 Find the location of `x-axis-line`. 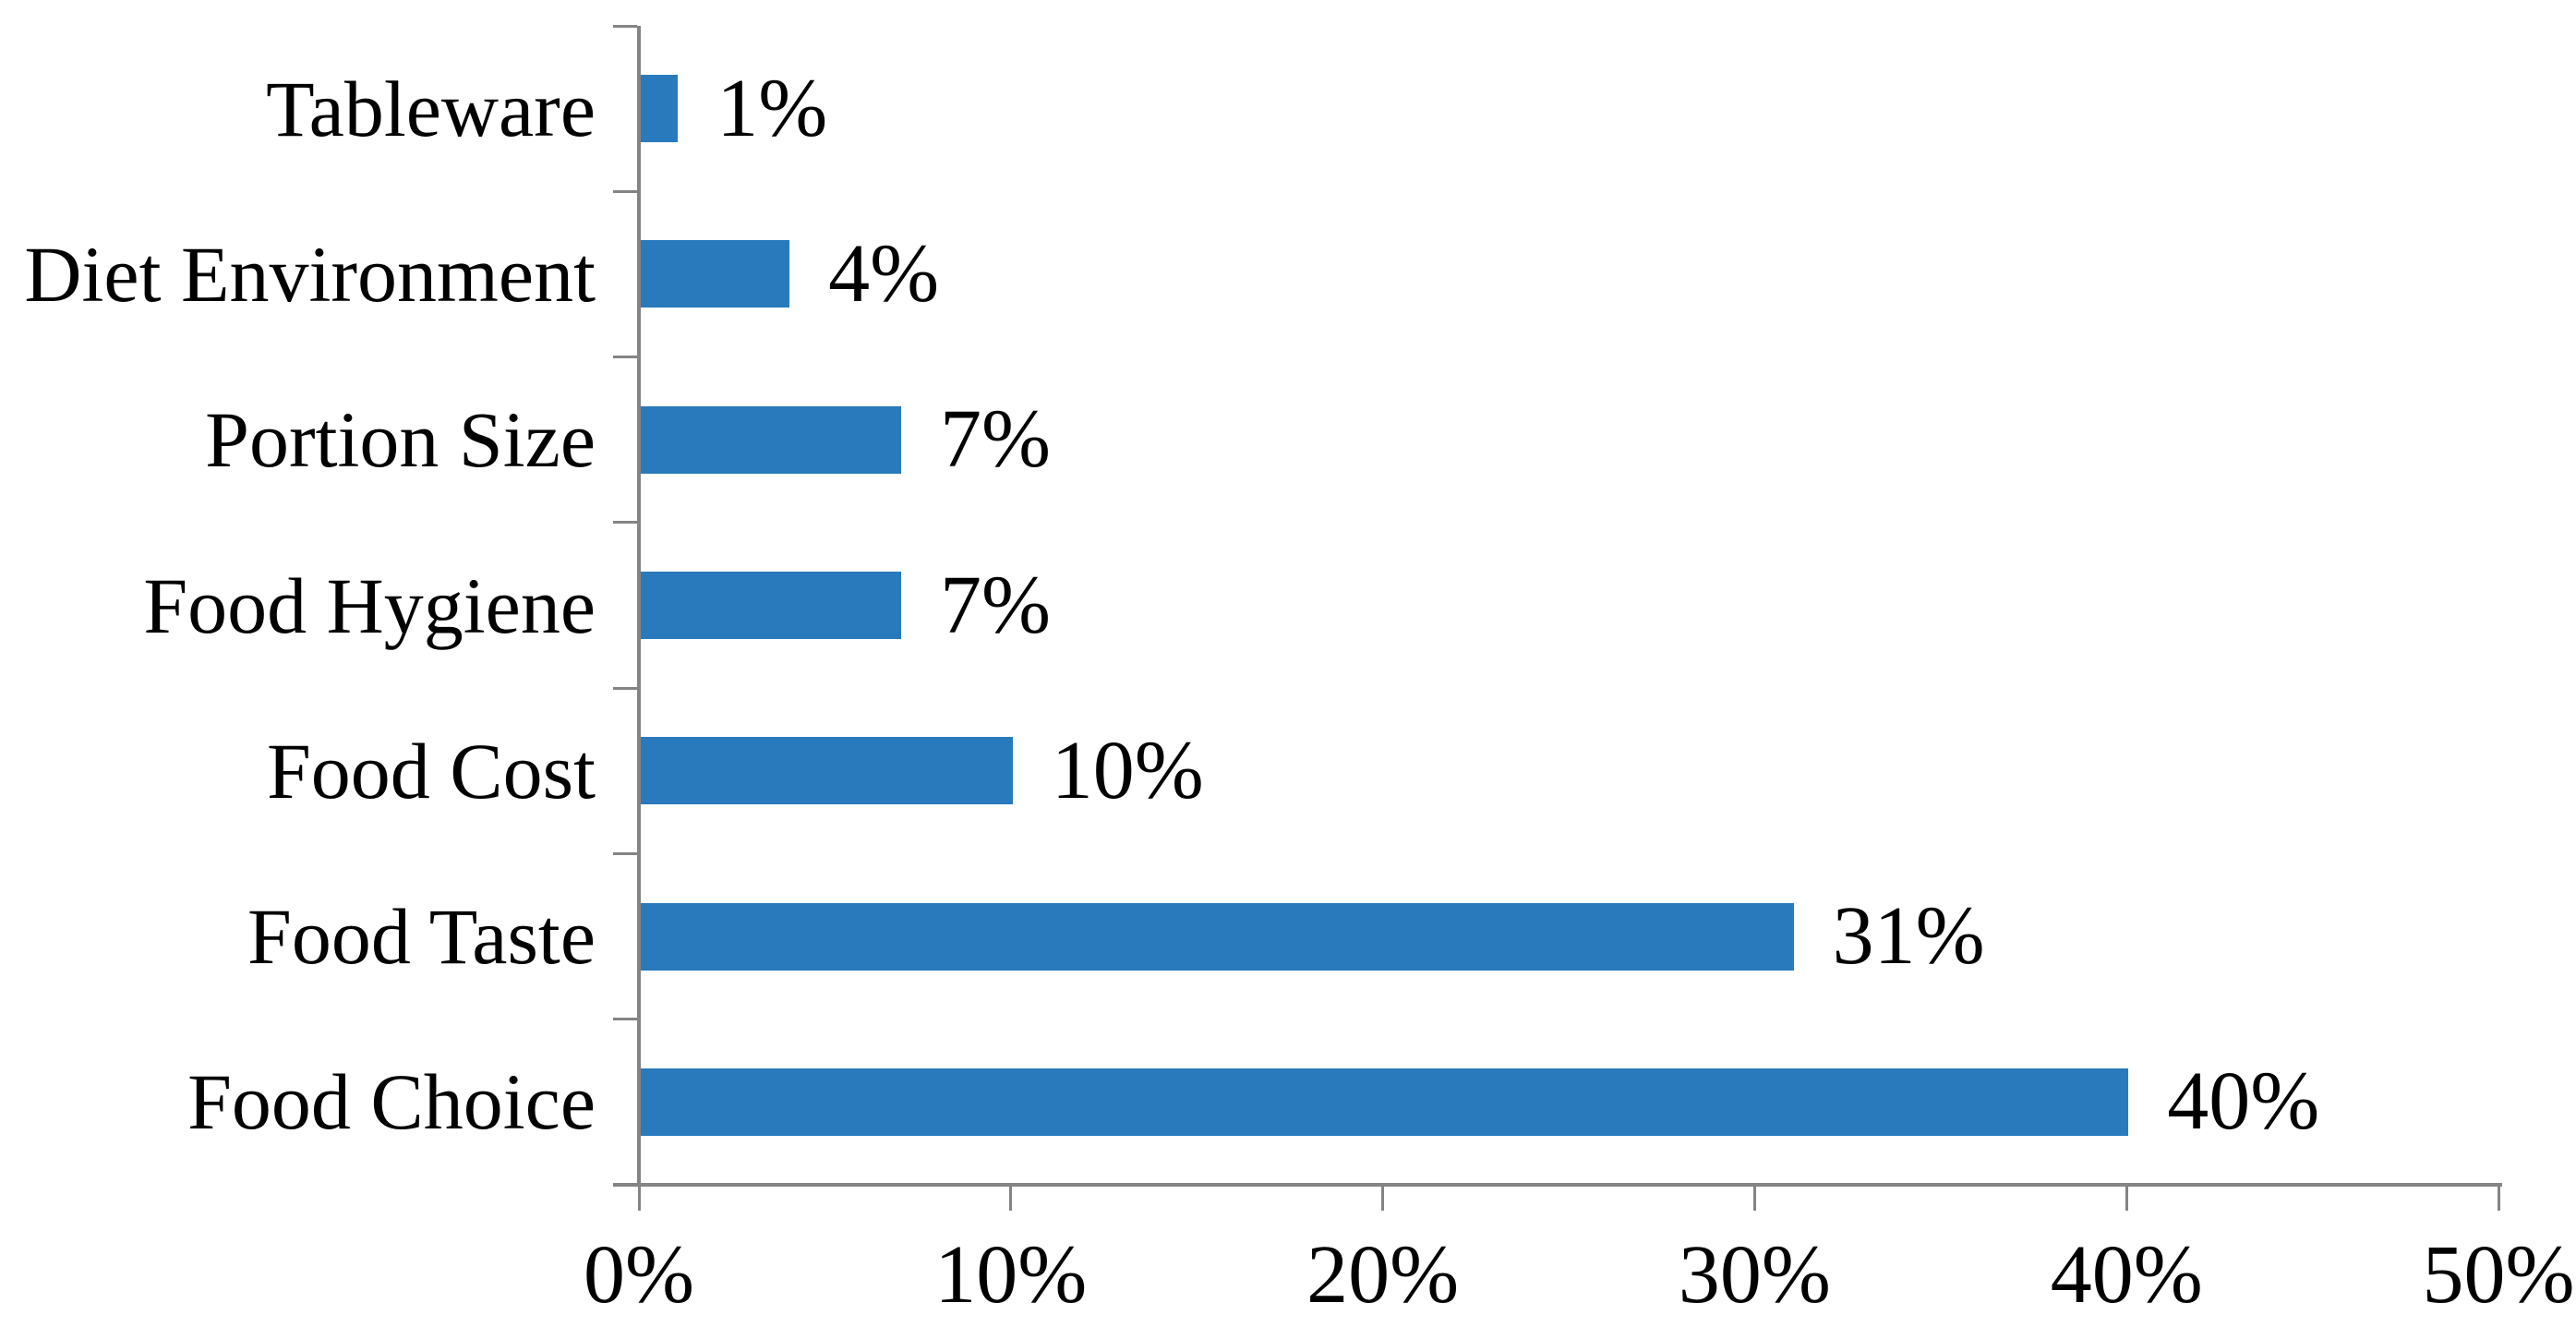

x-axis-line is located at coordinates (1557, 1185).